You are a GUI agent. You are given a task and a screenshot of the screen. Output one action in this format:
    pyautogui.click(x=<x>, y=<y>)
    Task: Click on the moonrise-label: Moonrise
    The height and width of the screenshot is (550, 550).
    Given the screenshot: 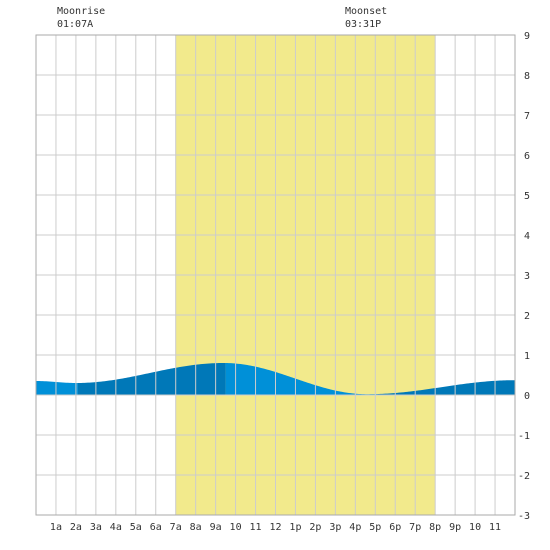 What is the action you would take?
    pyautogui.click(x=81, y=11)
    